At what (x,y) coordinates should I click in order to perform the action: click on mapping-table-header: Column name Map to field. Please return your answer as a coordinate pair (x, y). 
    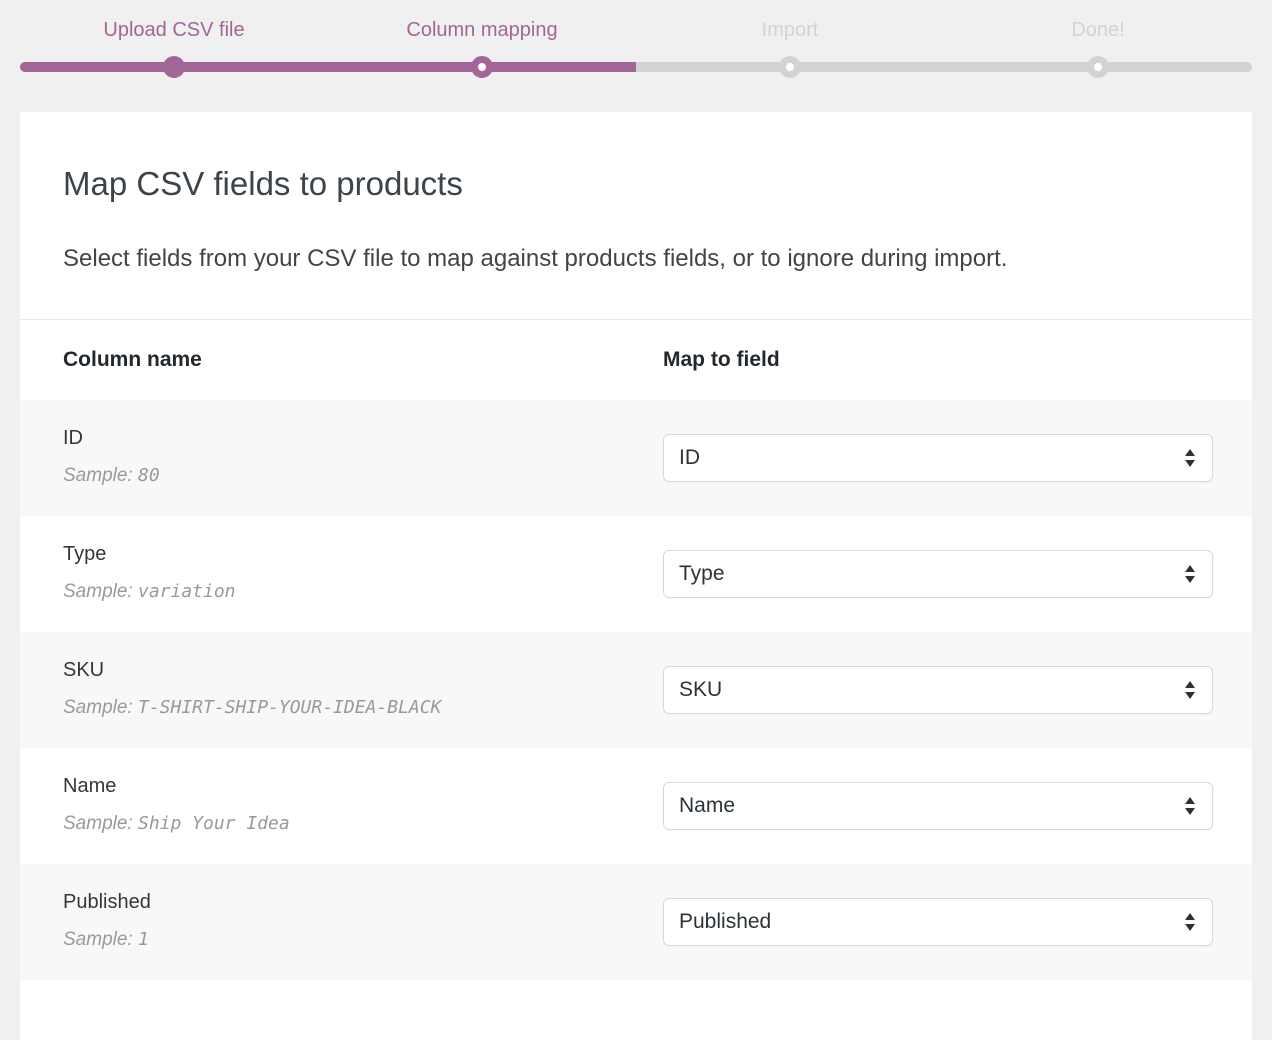
    Looking at the image, I should click on (636, 360).